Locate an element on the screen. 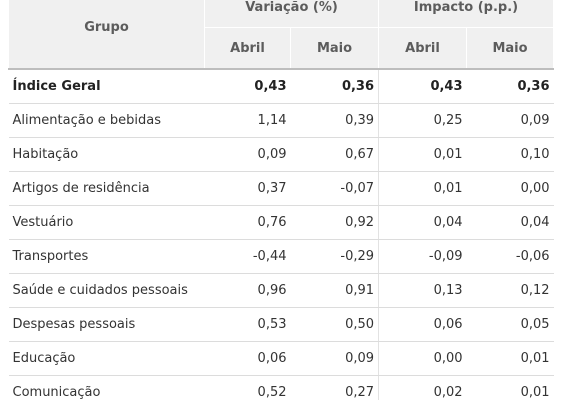 This screenshot has height=400, width=565. impact-may-cell: 0,00 is located at coordinates (510, 188).